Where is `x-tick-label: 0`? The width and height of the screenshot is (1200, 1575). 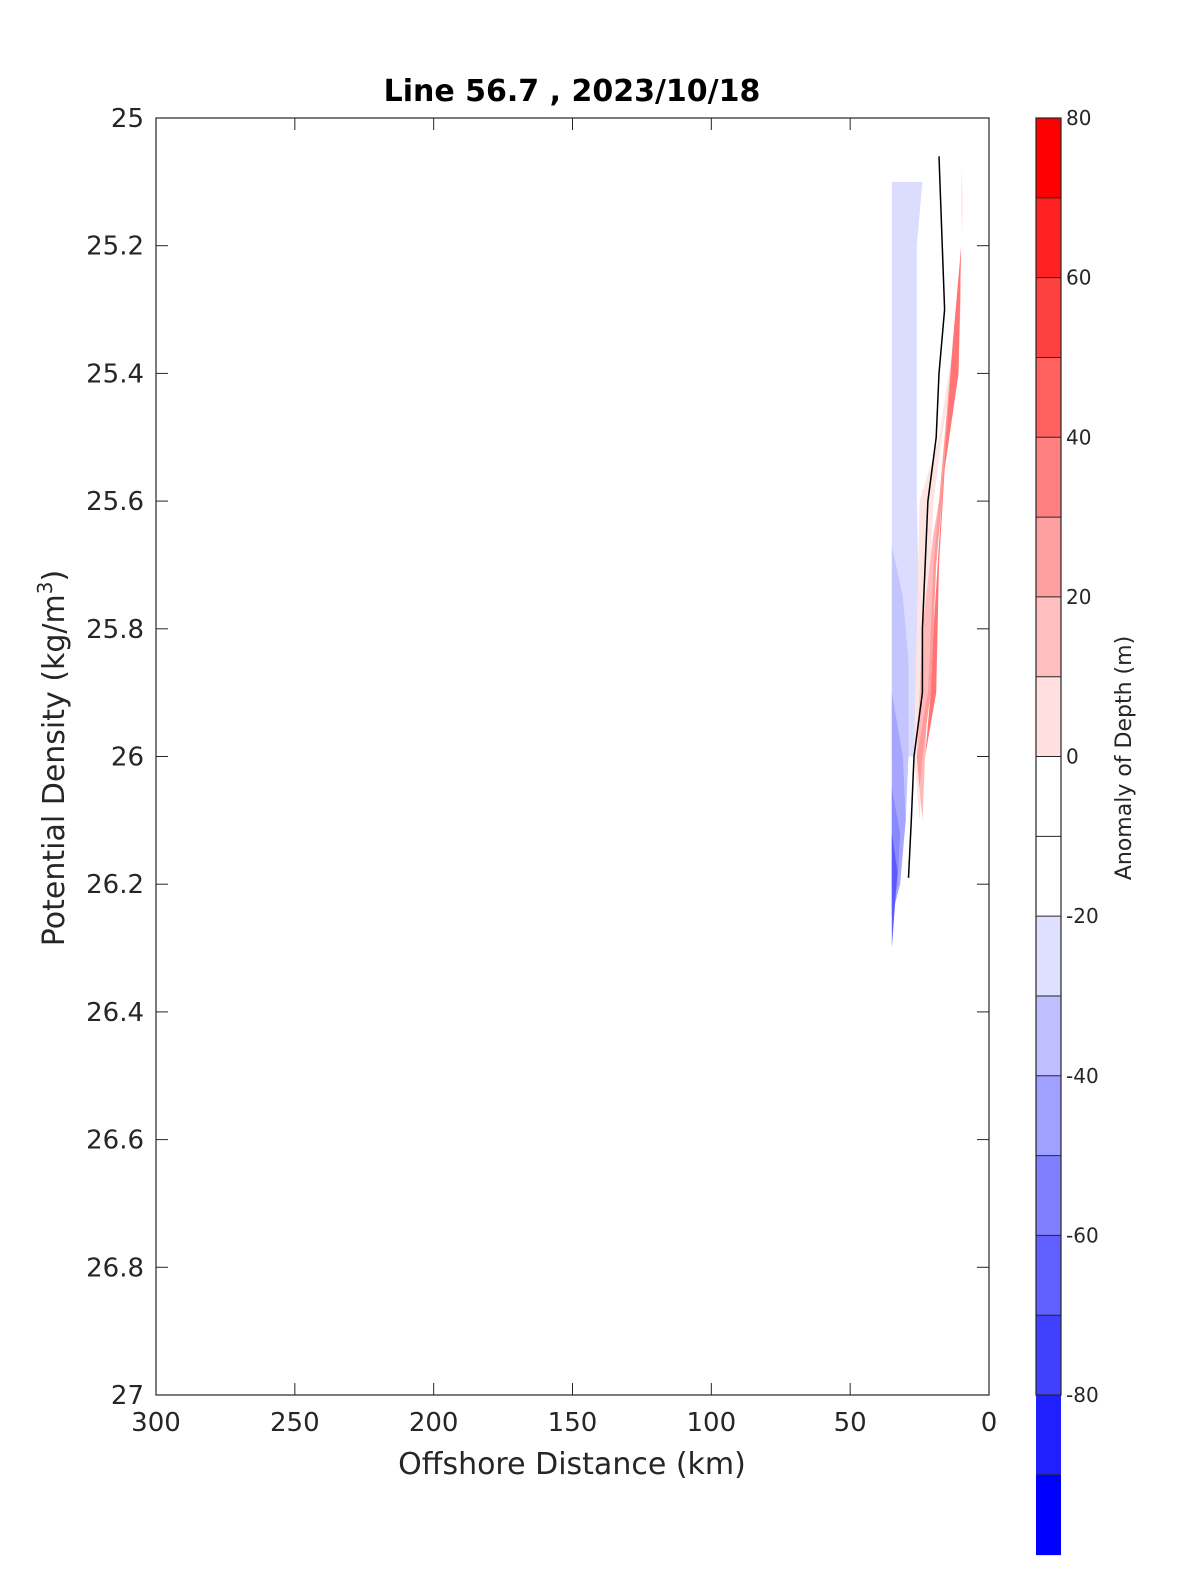
x-tick-label: 0 is located at coordinates (989, 1423).